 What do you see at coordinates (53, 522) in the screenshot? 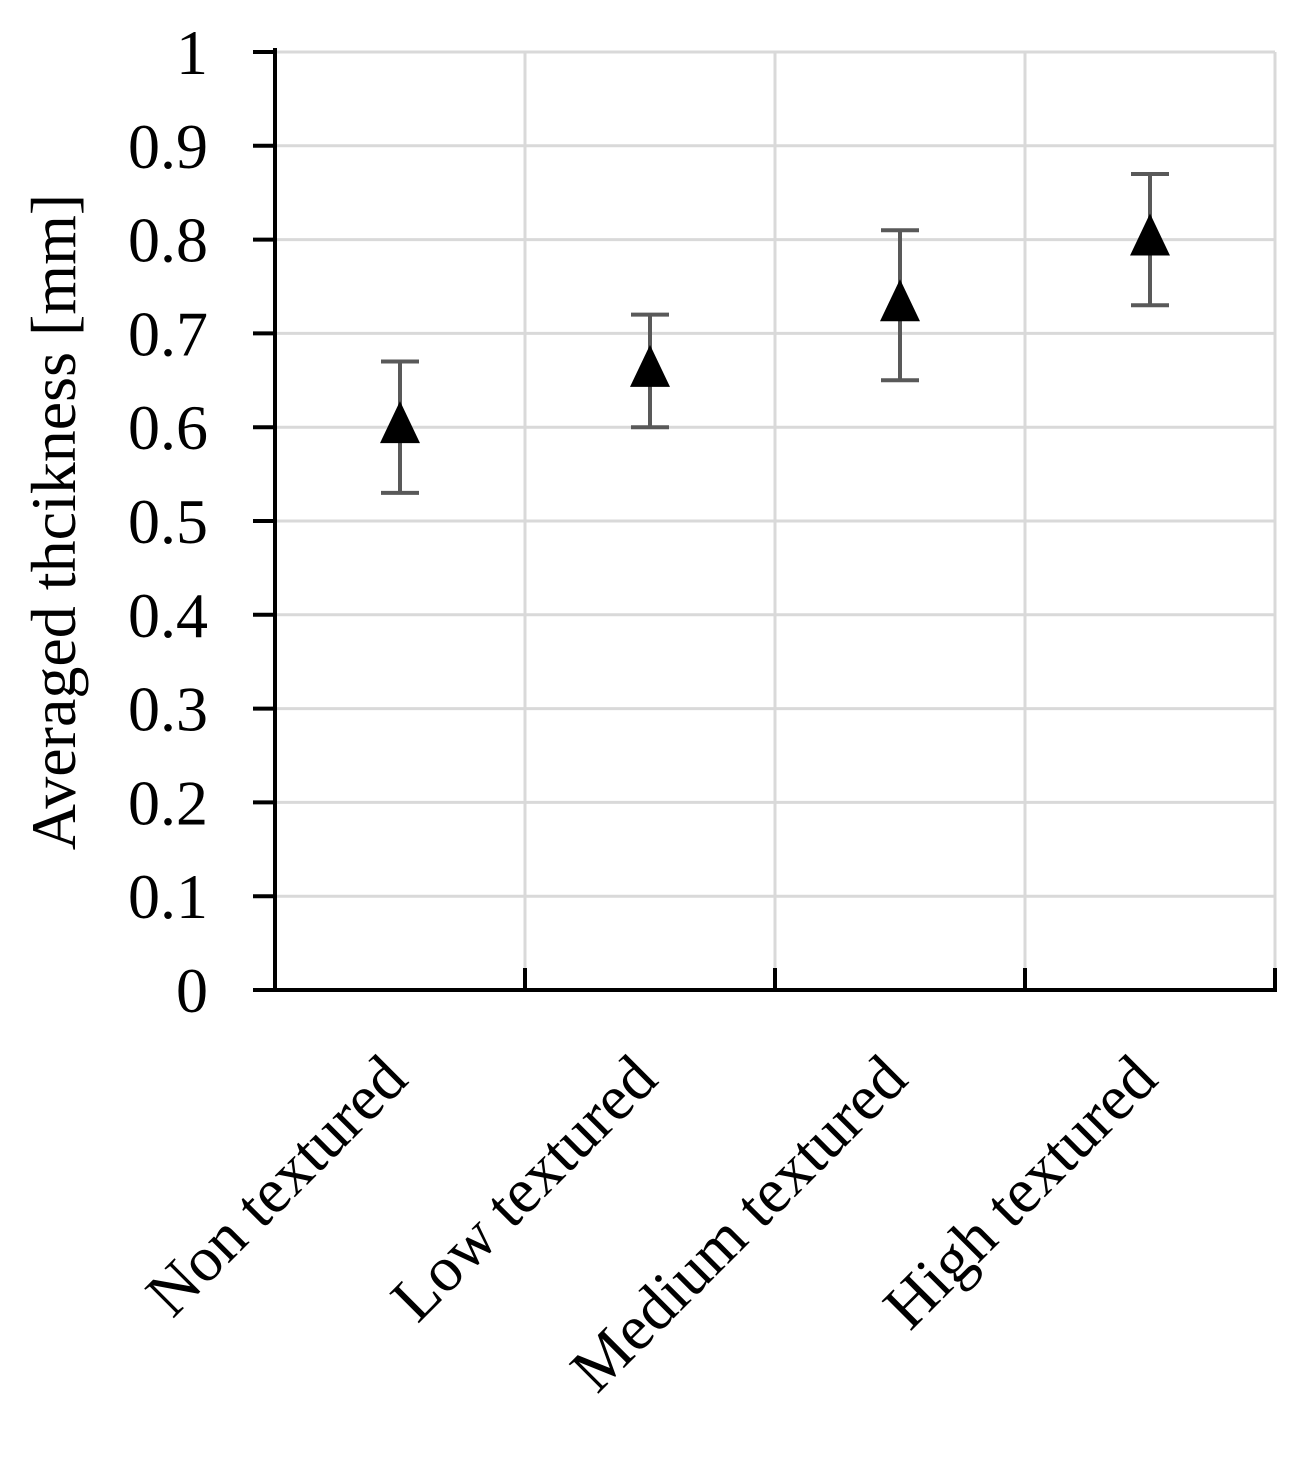
I see `y-axis-title: Averaged thcikness [mm]` at bounding box center [53, 522].